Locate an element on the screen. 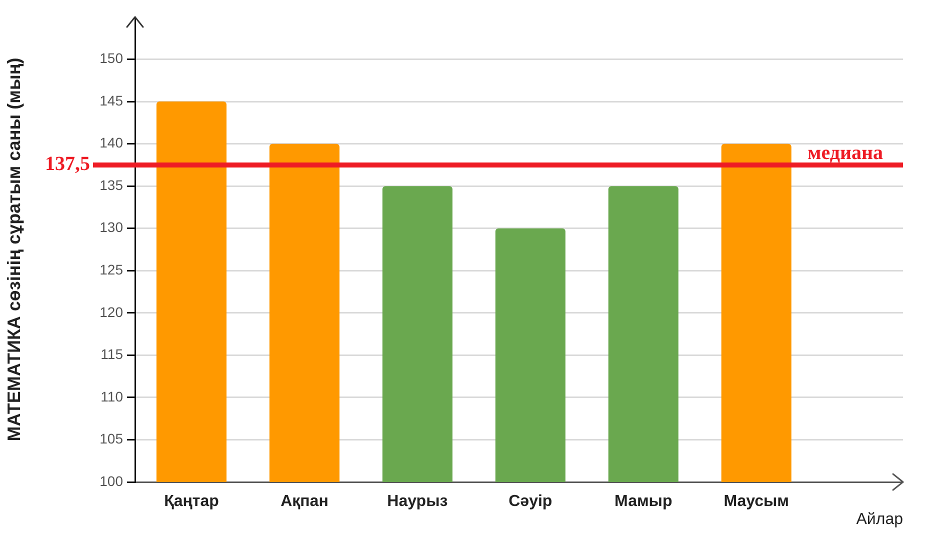  y-tick-label: 100 is located at coordinates (112, 480).